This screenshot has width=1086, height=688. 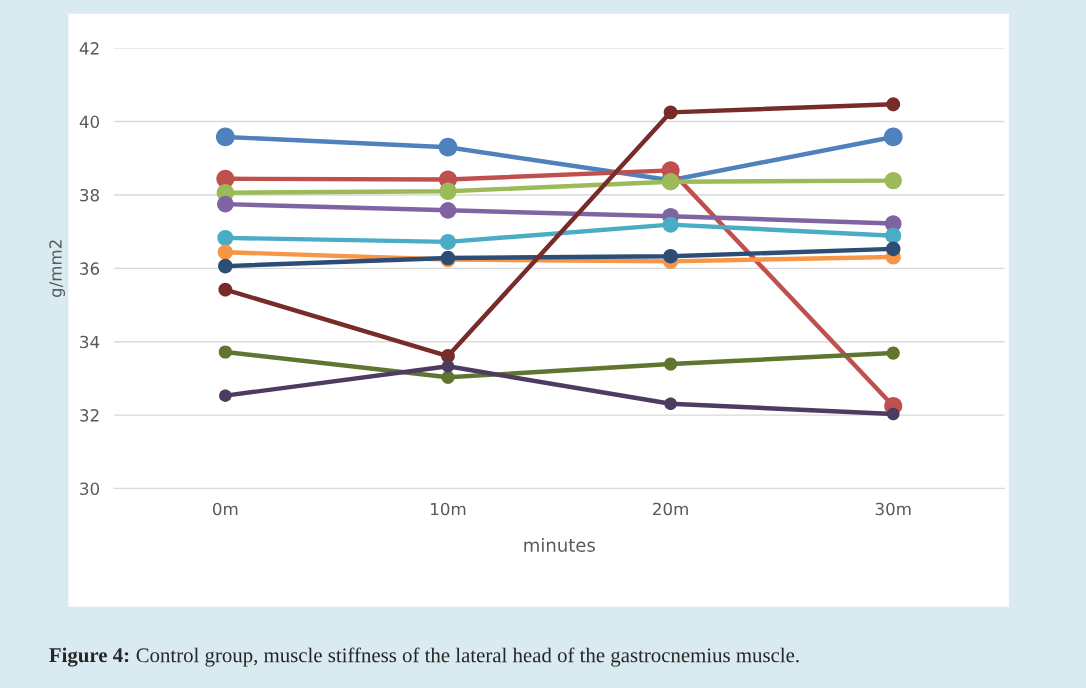 I want to click on x-tick-label: 20m, so click(x=670, y=509).